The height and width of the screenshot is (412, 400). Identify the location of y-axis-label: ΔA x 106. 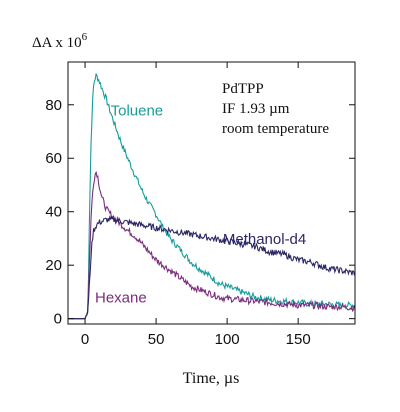
(60, 41).